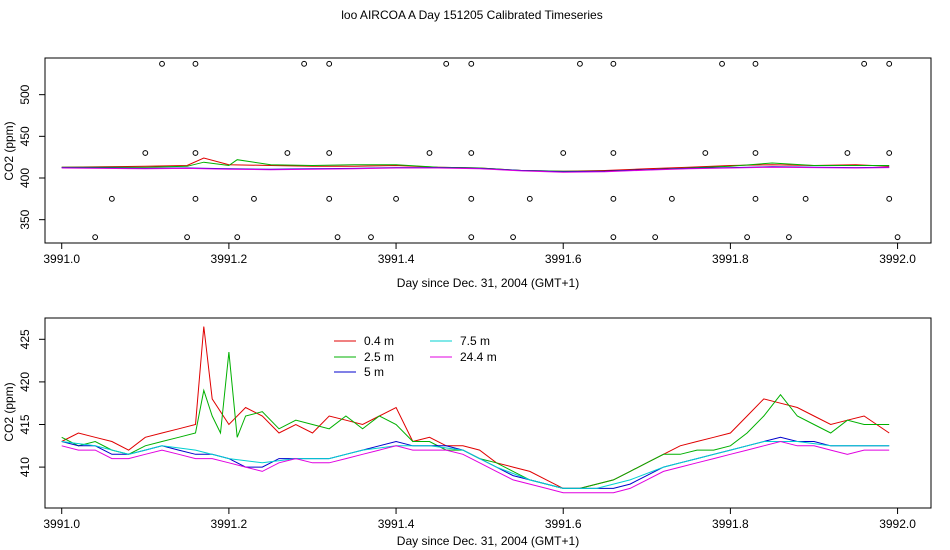 This screenshot has width=950, height=550. I want to click on legend-label: 5 m, so click(374, 372).